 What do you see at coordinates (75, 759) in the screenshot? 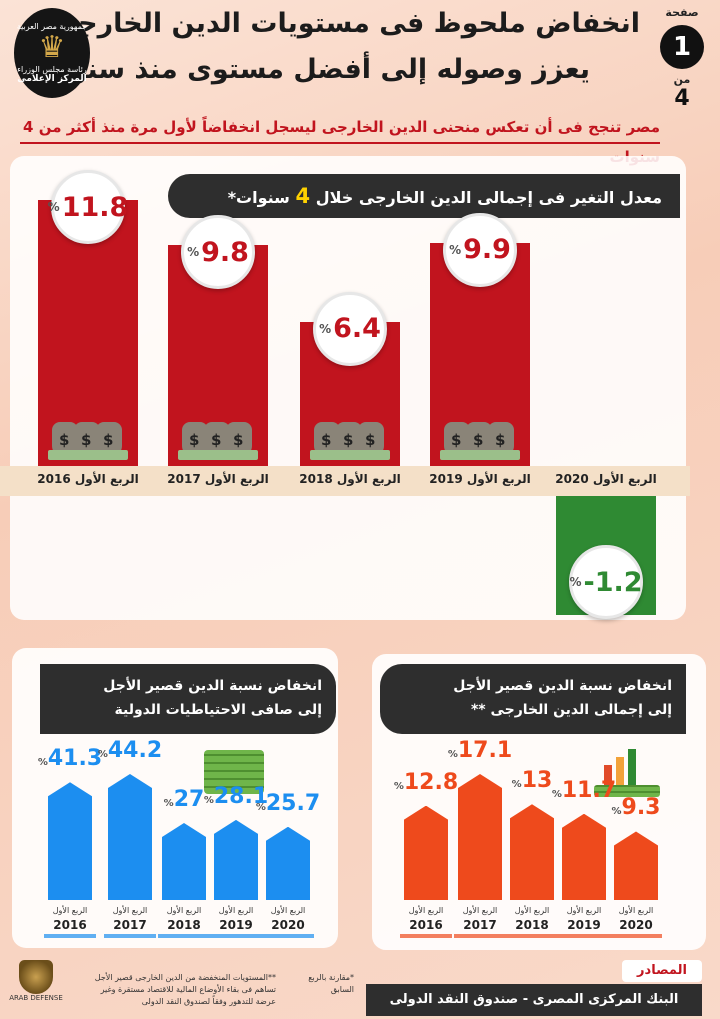
I see `reserves-value: 41.3` at bounding box center [75, 759].